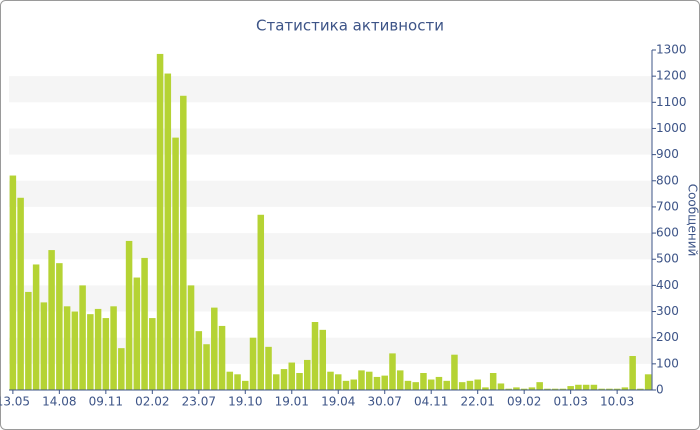  Describe the element at coordinates (667, 233) in the screenshot. I see `y-tick-label: 600` at that location.